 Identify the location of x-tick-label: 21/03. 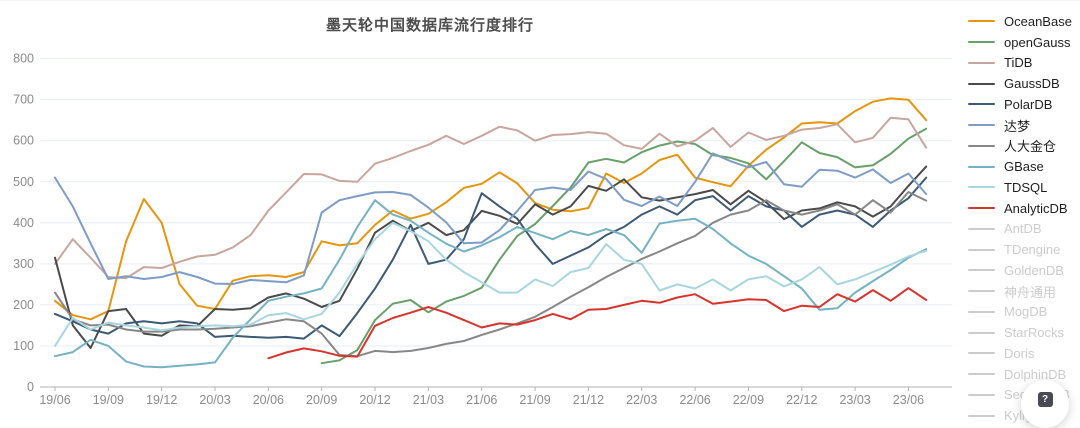
(428, 400).